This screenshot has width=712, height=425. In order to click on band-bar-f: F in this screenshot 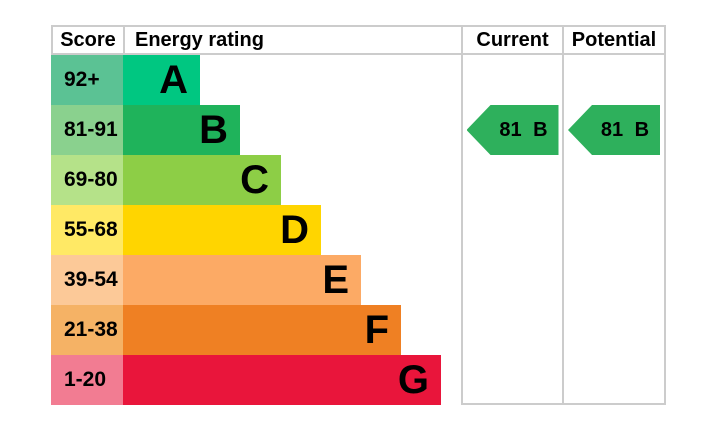, I will do `click(262, 330)`.